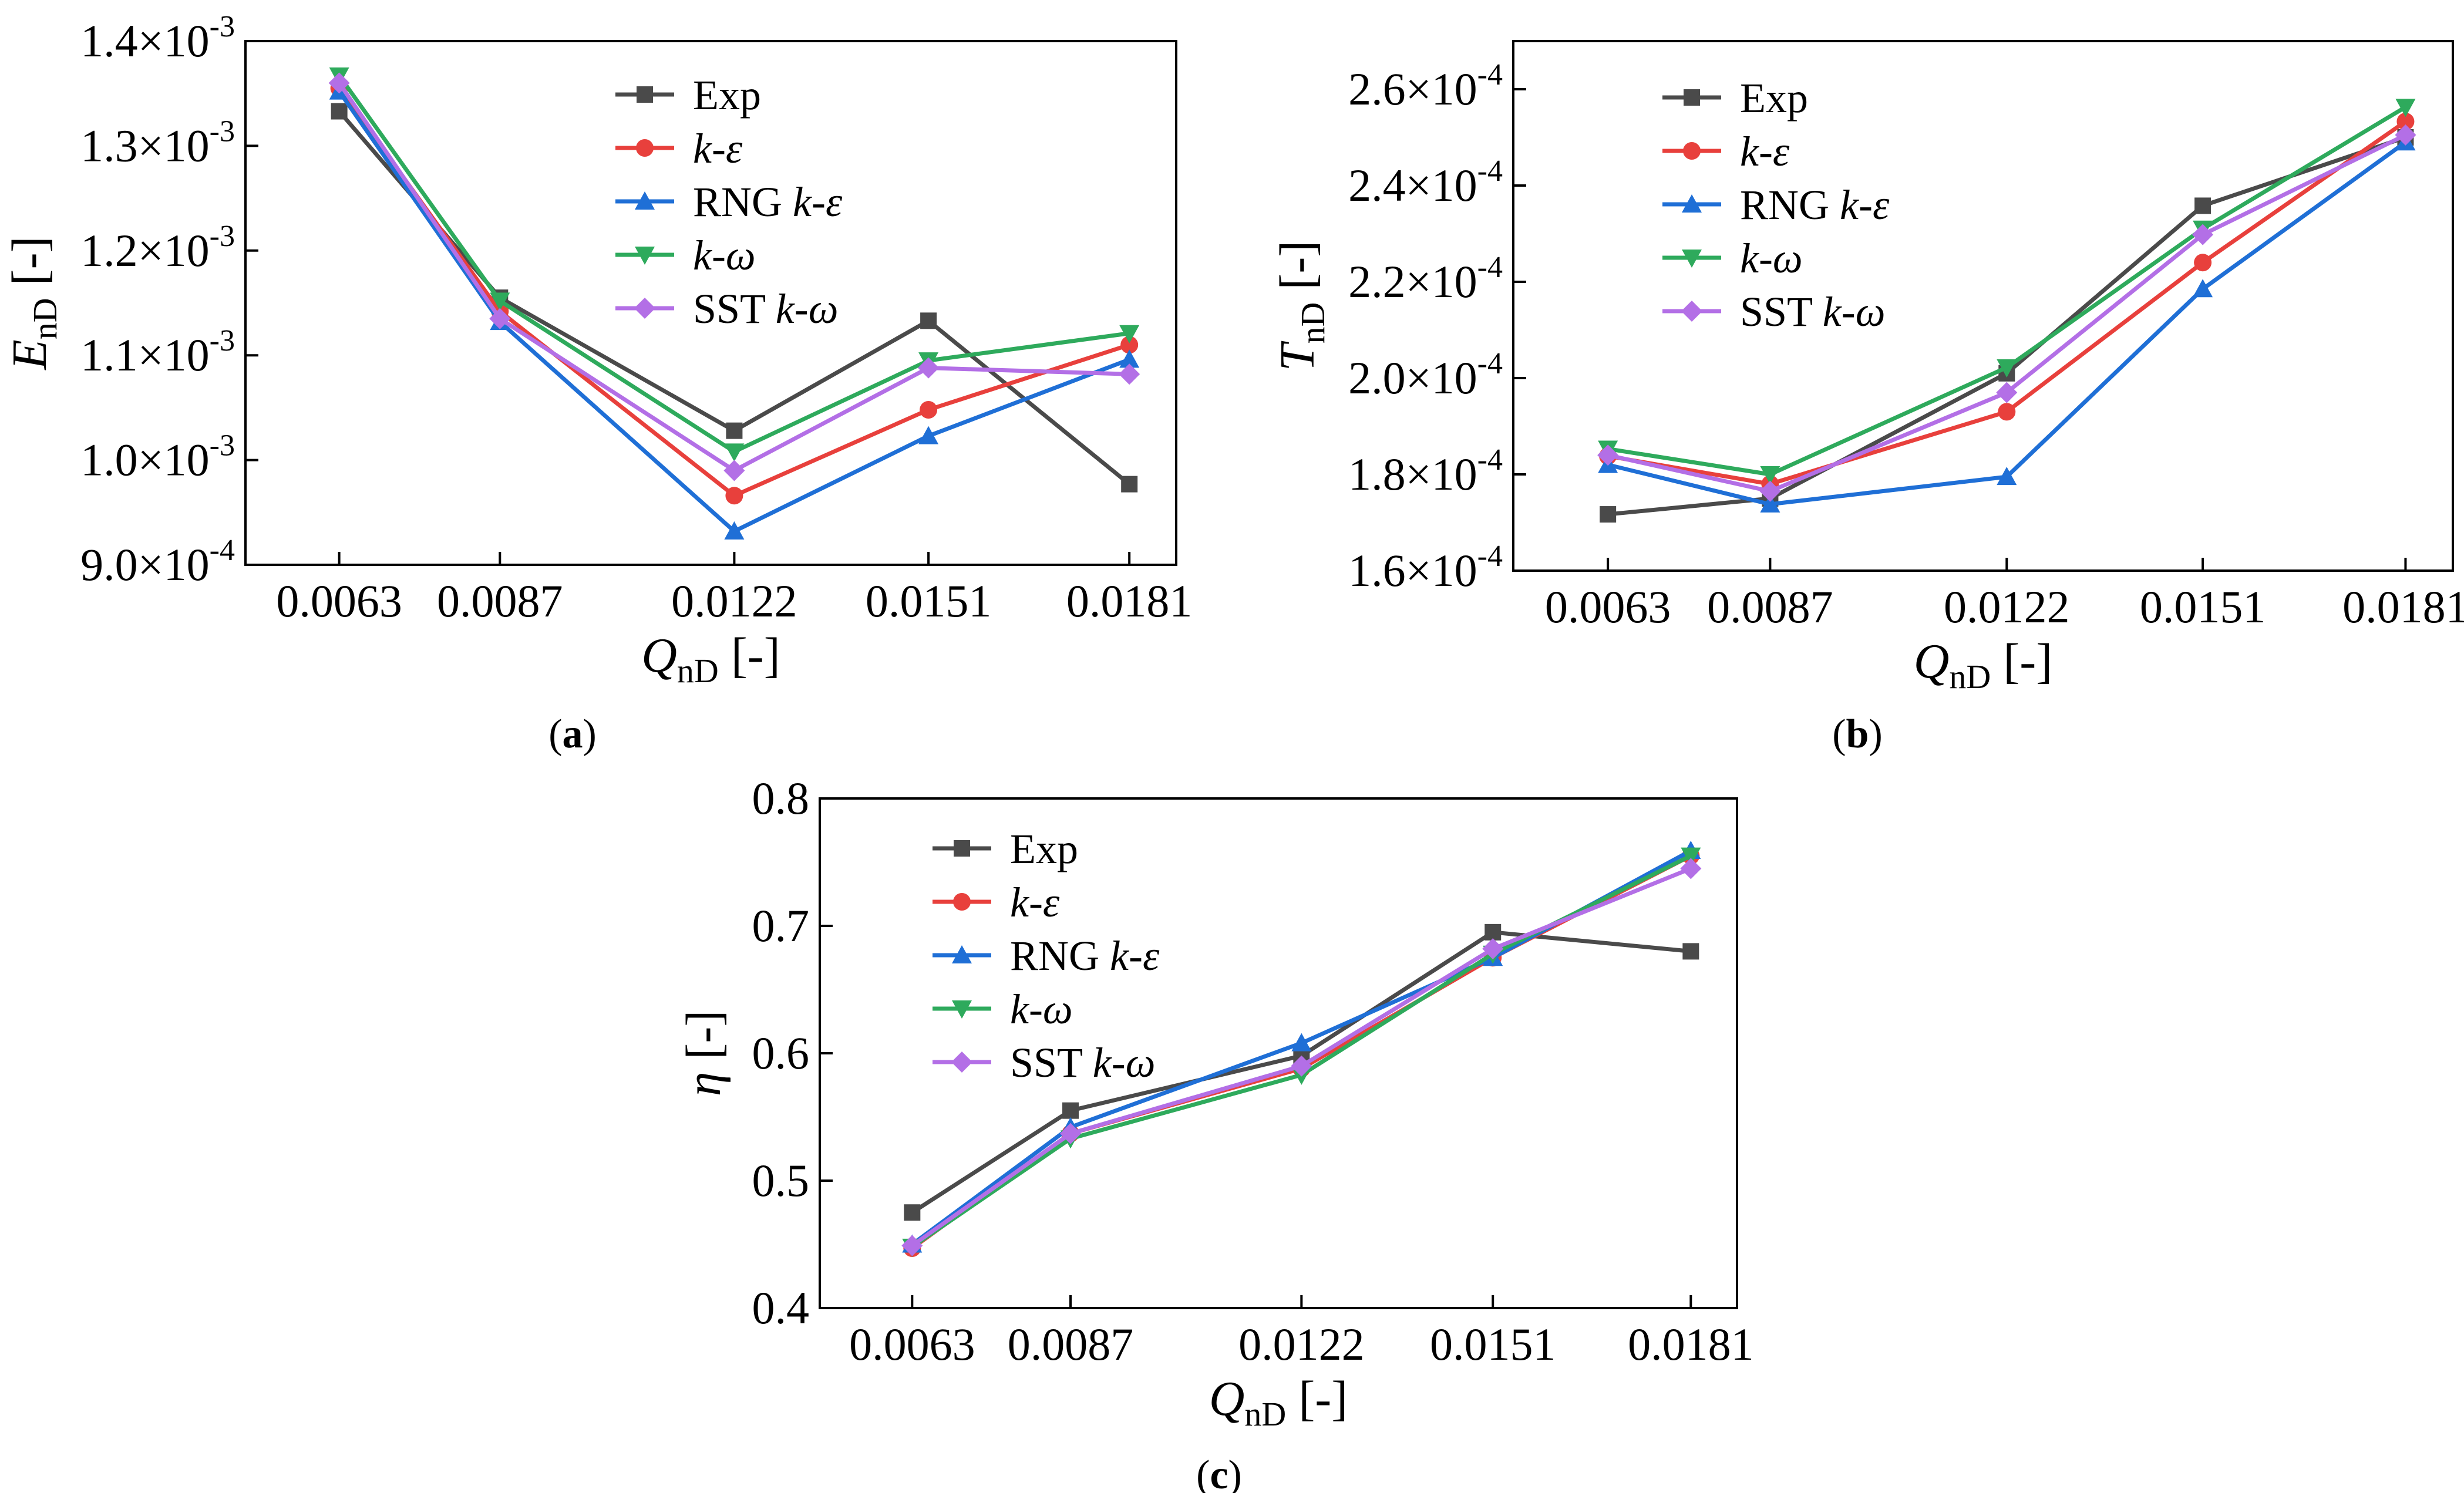  What do you see at coordinates (781, 1053) in the screenshot?
I see `y-tick-label: 0.6` at bounding box center [781, 1053].